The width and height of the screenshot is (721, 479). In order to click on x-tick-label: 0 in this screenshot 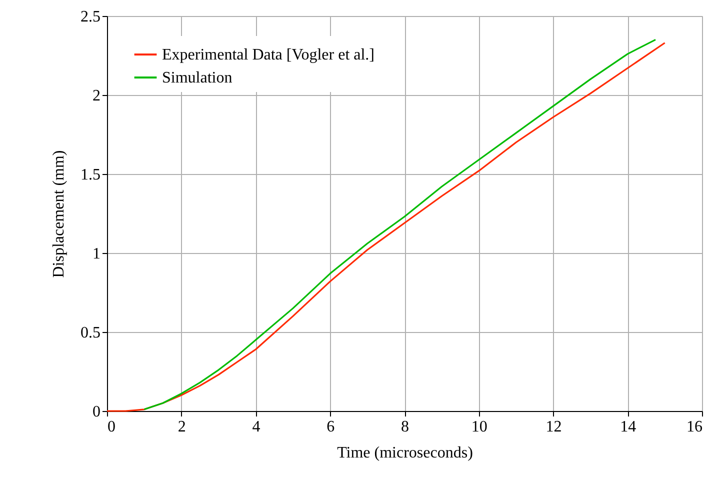, I will do `click(112, 427)`.